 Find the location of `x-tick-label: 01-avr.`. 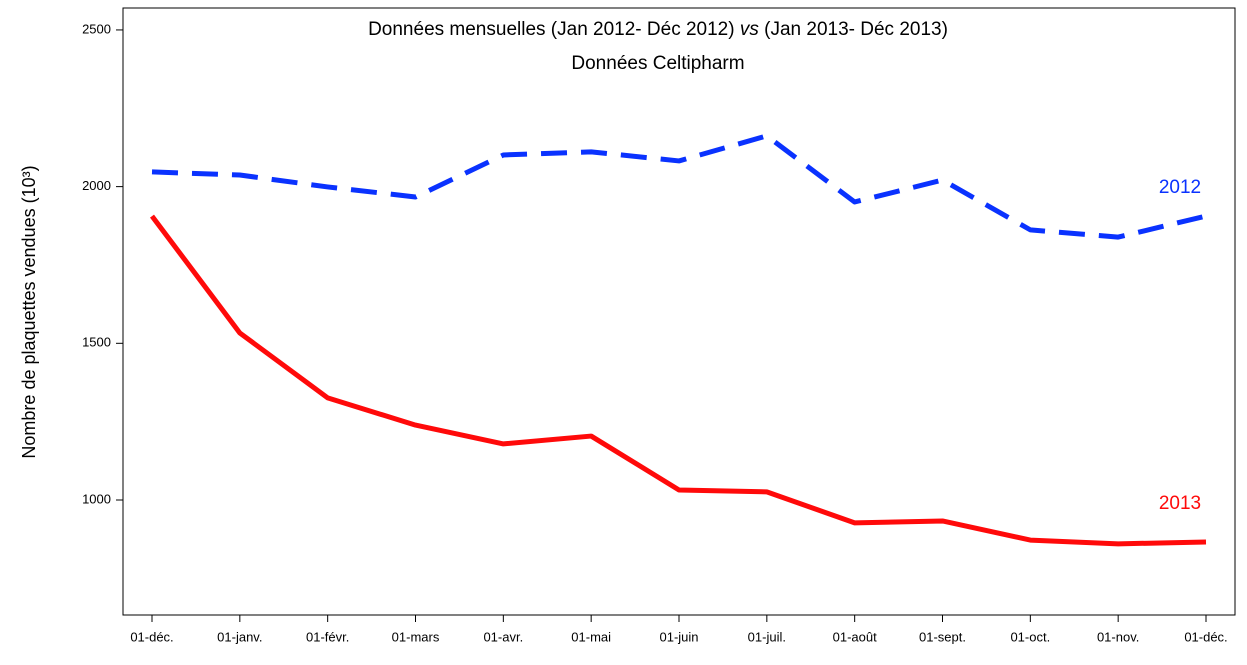

x-tick-label: 01-avr. is located at coordinates (503, 636).